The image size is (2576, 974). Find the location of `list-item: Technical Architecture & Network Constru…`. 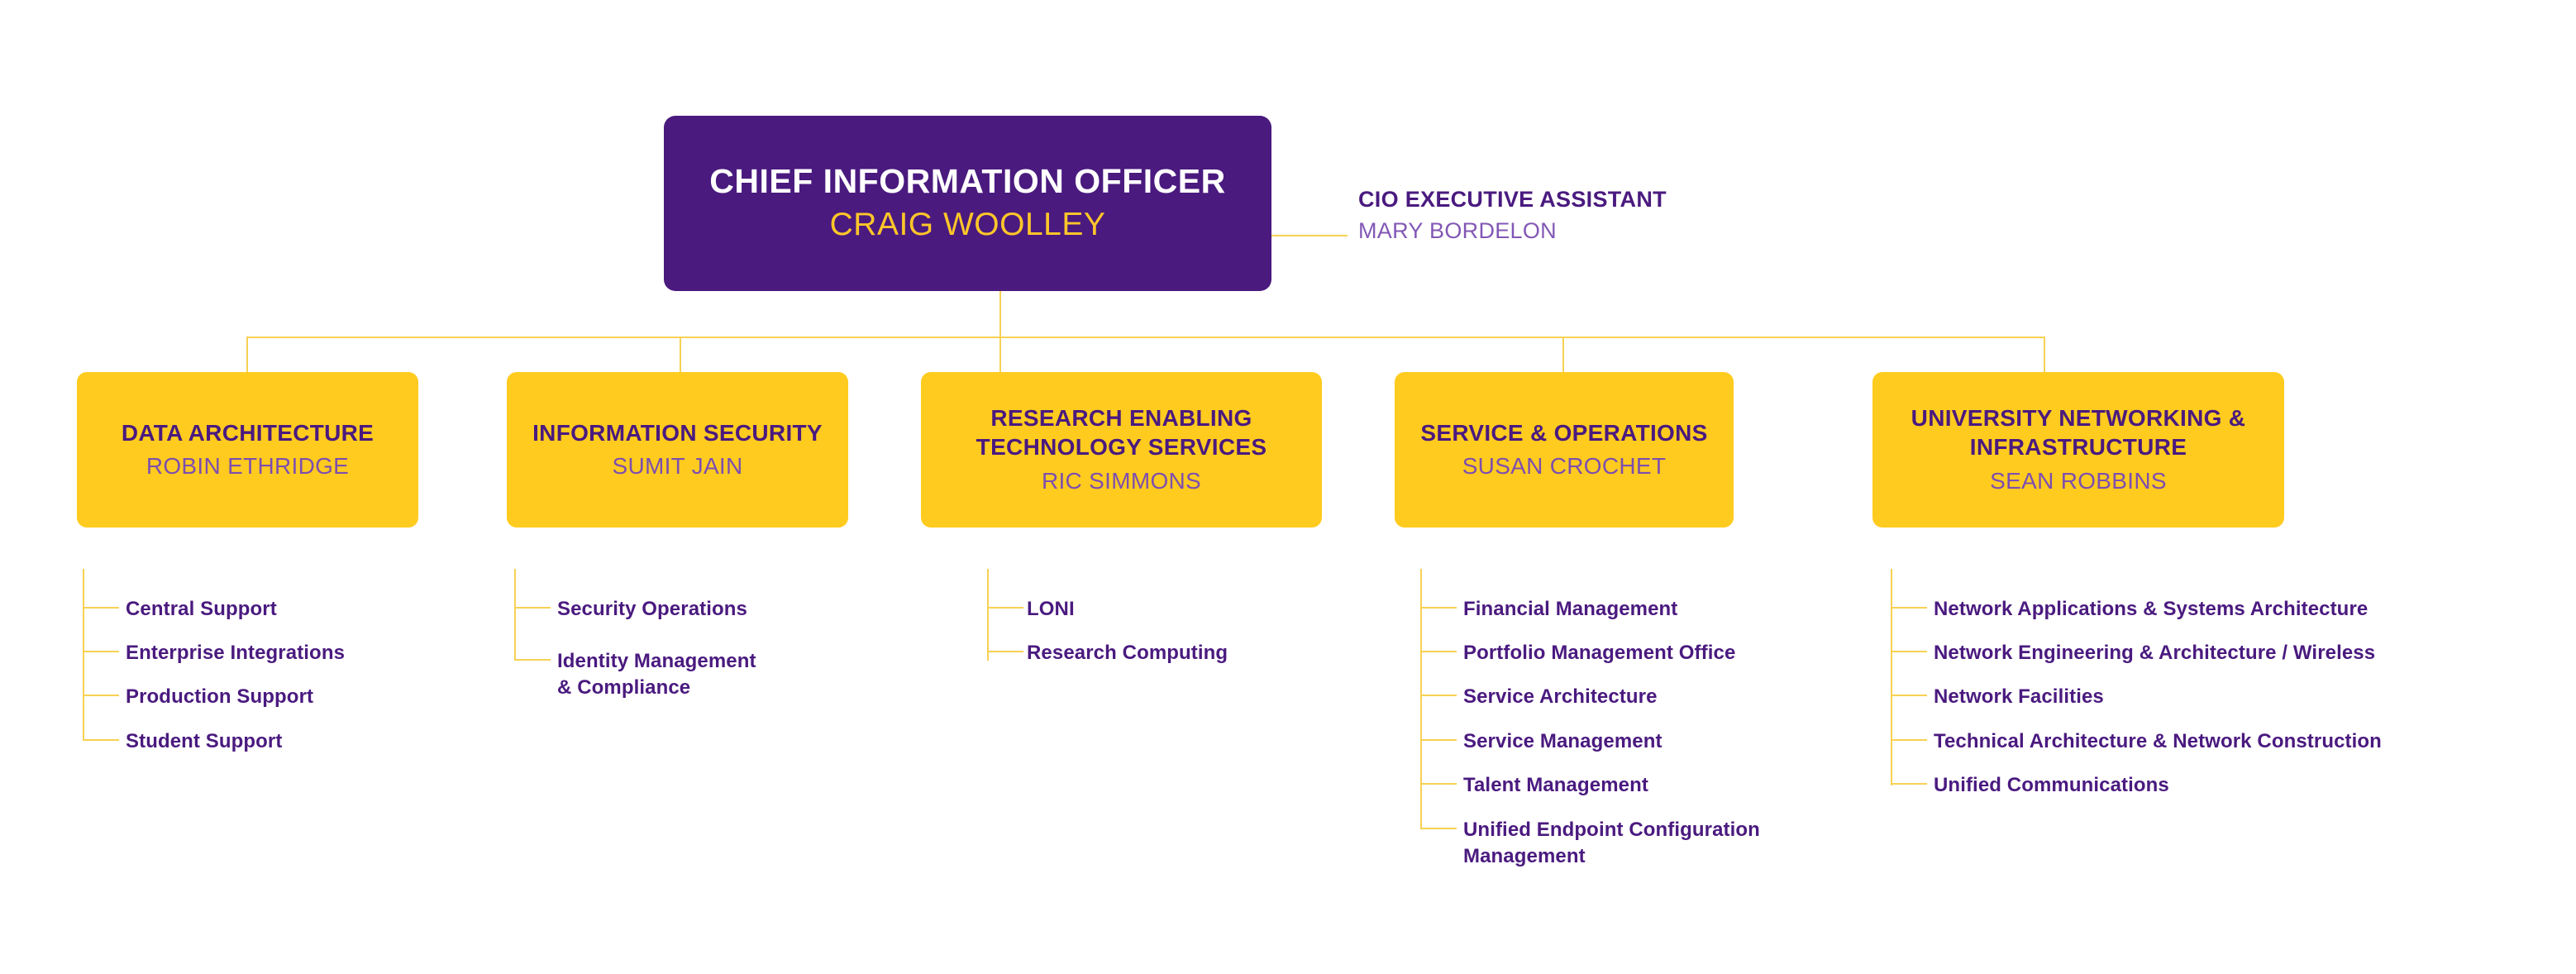

list-item: Technical Architecture & Network Constru… is located at coordinates (2158, 741).